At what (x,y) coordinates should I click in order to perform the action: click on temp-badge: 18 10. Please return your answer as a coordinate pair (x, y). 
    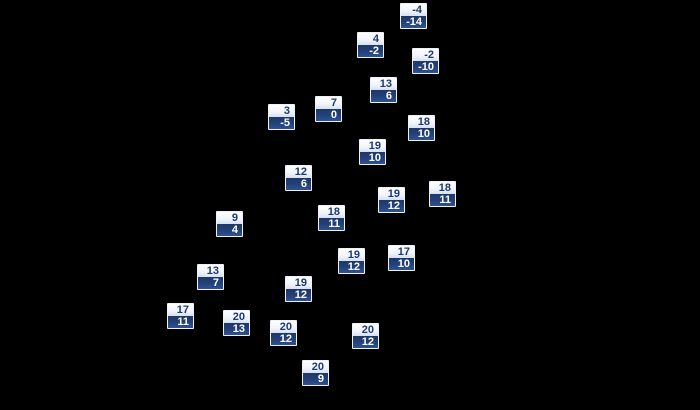
    Looking at the image, I should click on (421, 128).